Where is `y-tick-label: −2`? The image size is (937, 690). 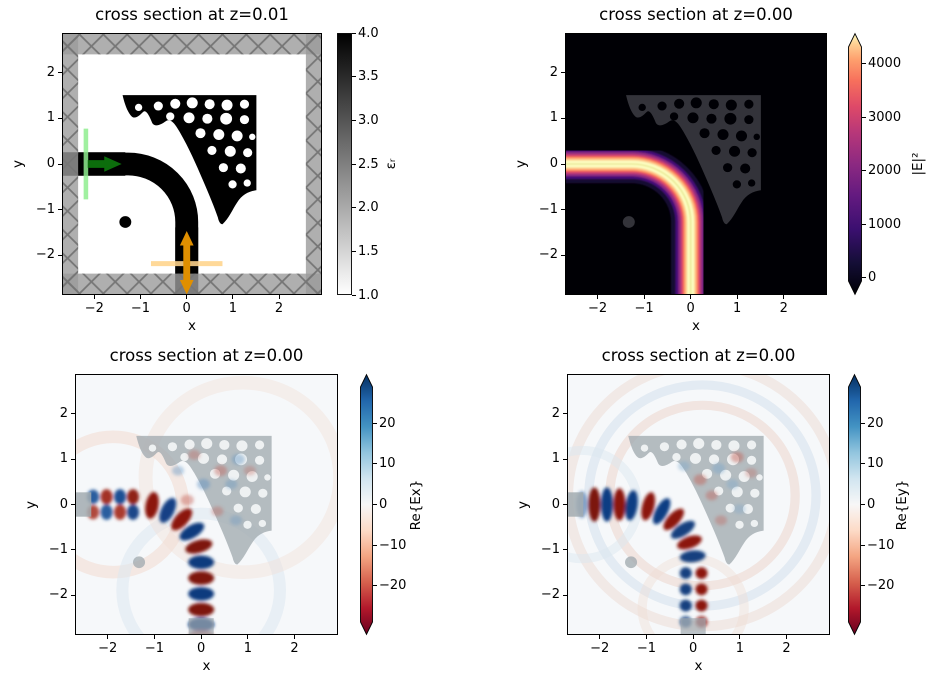
y-tick-label: −2 is located at coordinates (550, 595).